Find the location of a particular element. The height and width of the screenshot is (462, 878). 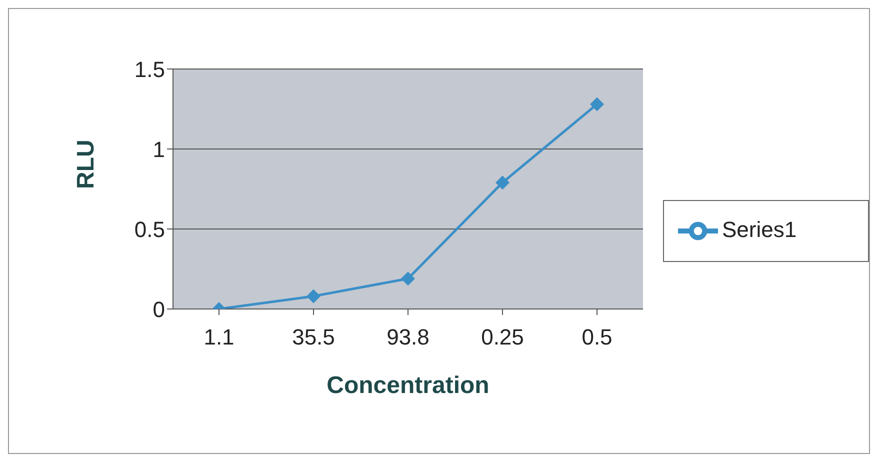

y-tick-label: 1.5 is located at coordinates (149, 69).